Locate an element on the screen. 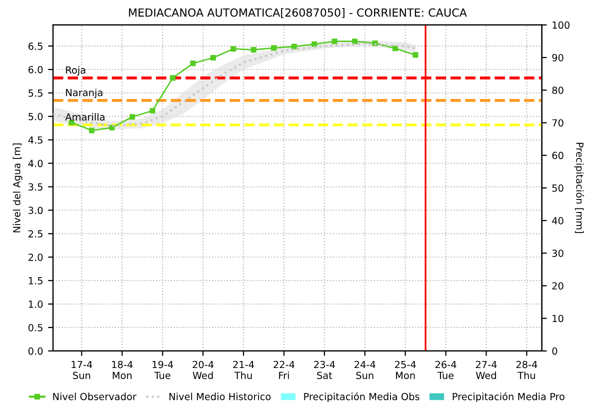 This screenshot has height=402, width=589. x-tick-label: 28-4 Thu is located at coordinates (527, 370).